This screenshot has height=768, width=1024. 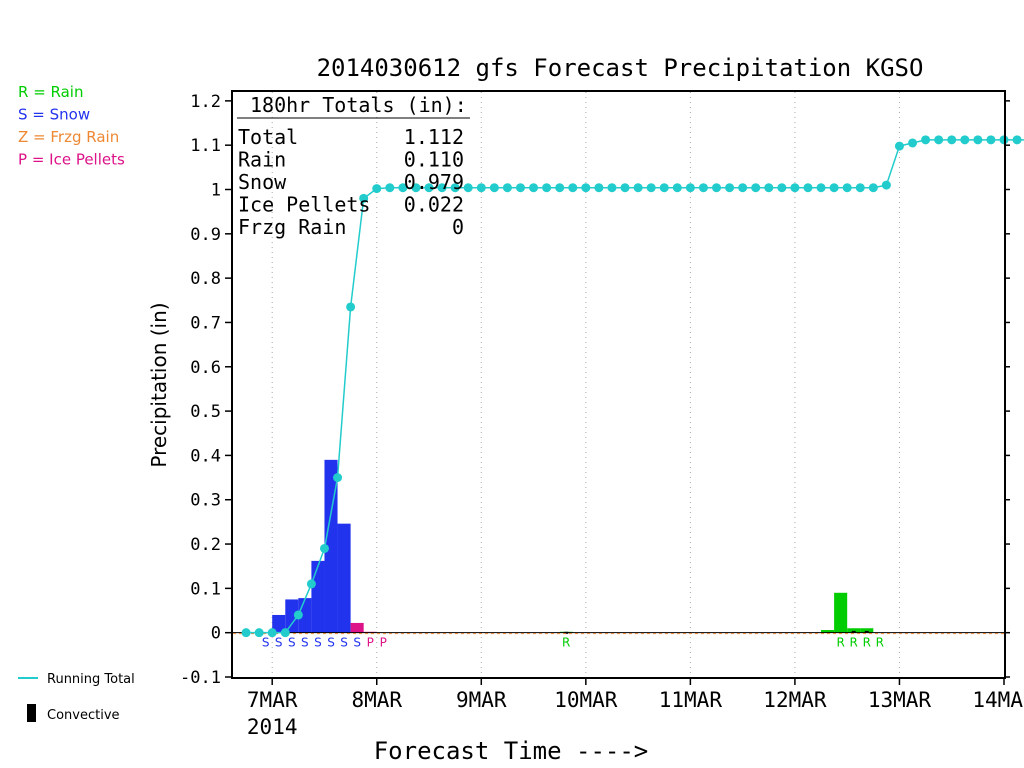 I want to click on totals-row-value-4: 0, so click(x=458, y=227).